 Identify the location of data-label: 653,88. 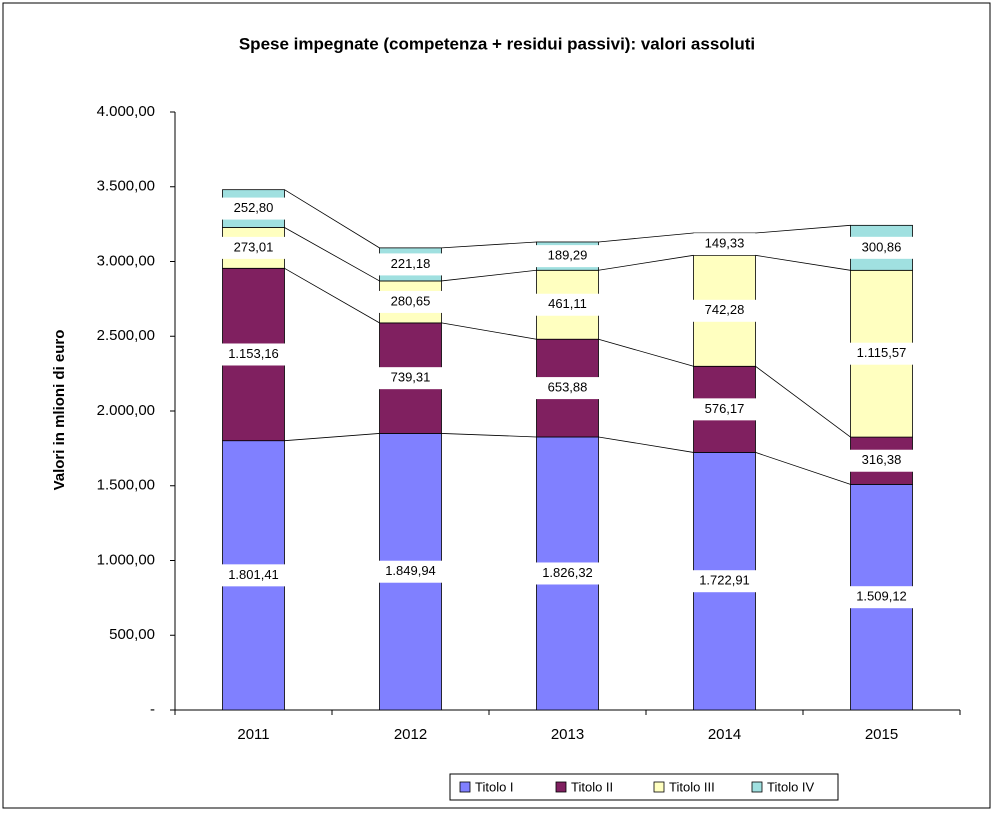
(568, 387).